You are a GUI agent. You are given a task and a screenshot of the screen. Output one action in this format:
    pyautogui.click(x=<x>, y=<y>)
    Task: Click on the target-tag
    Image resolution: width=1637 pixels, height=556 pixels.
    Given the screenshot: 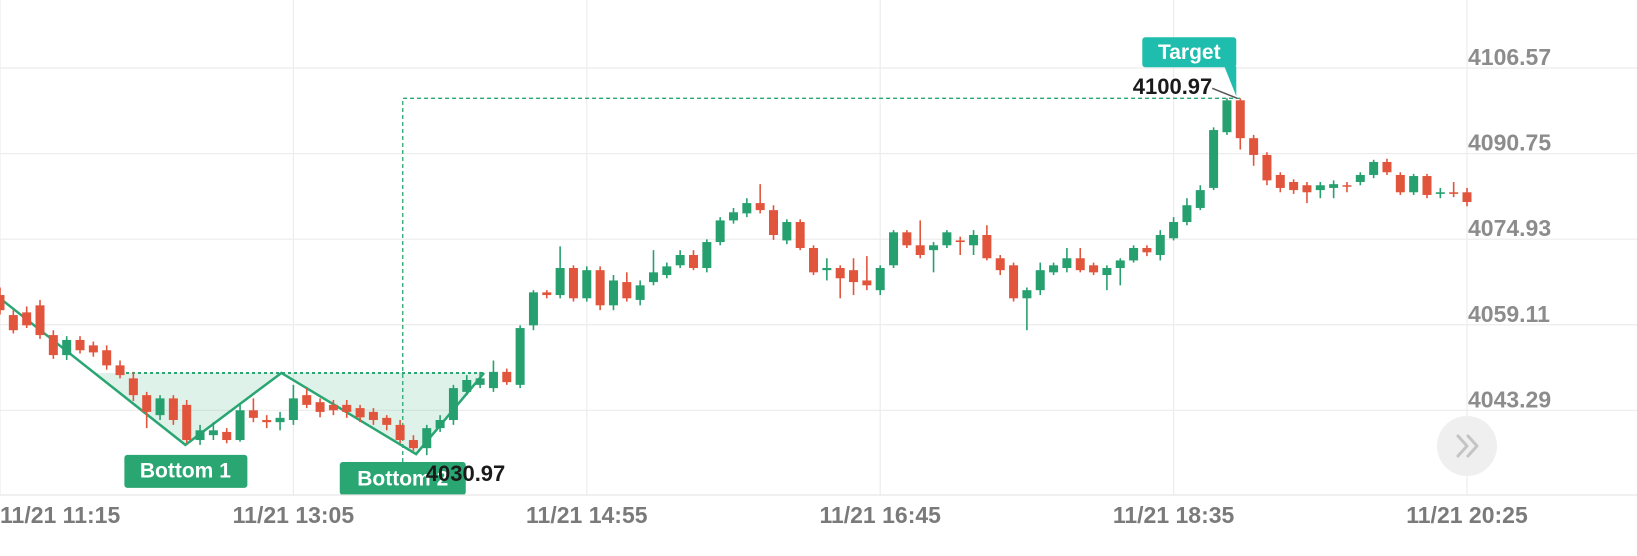 What is the action you would take?
    pyautogui.click(x=1189, y=52)
    